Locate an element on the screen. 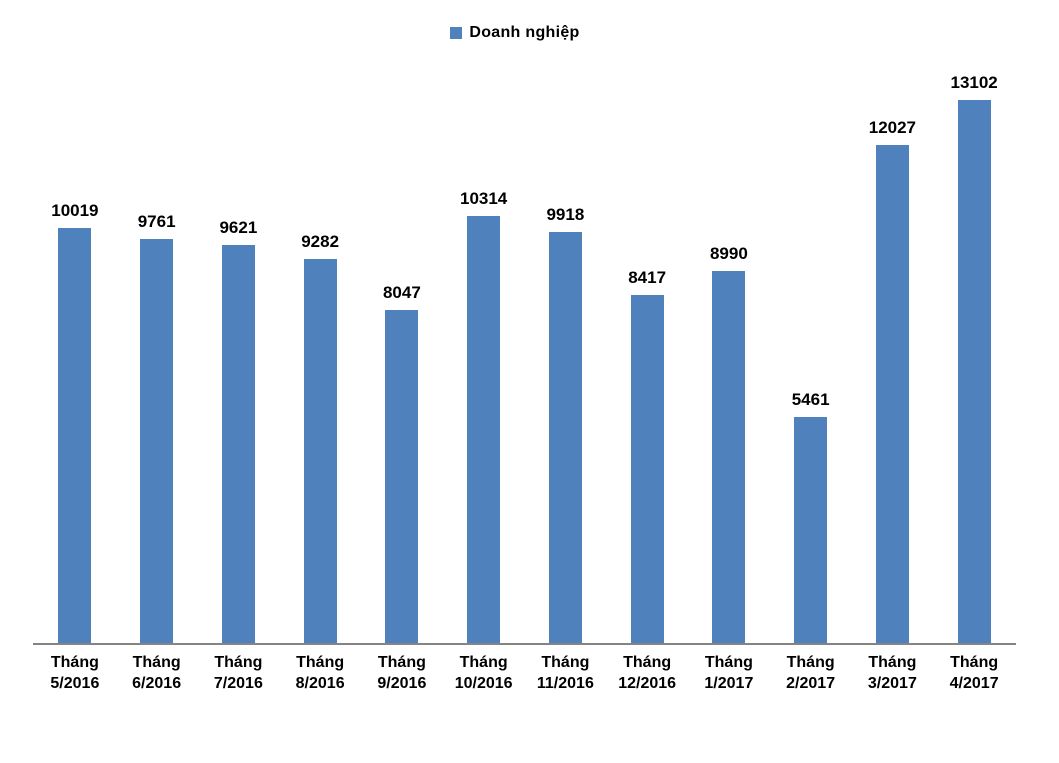 This screenshot has width=1059, height=763. chart-legend: Doanh nghiệp is located at coordinates (515, 33).